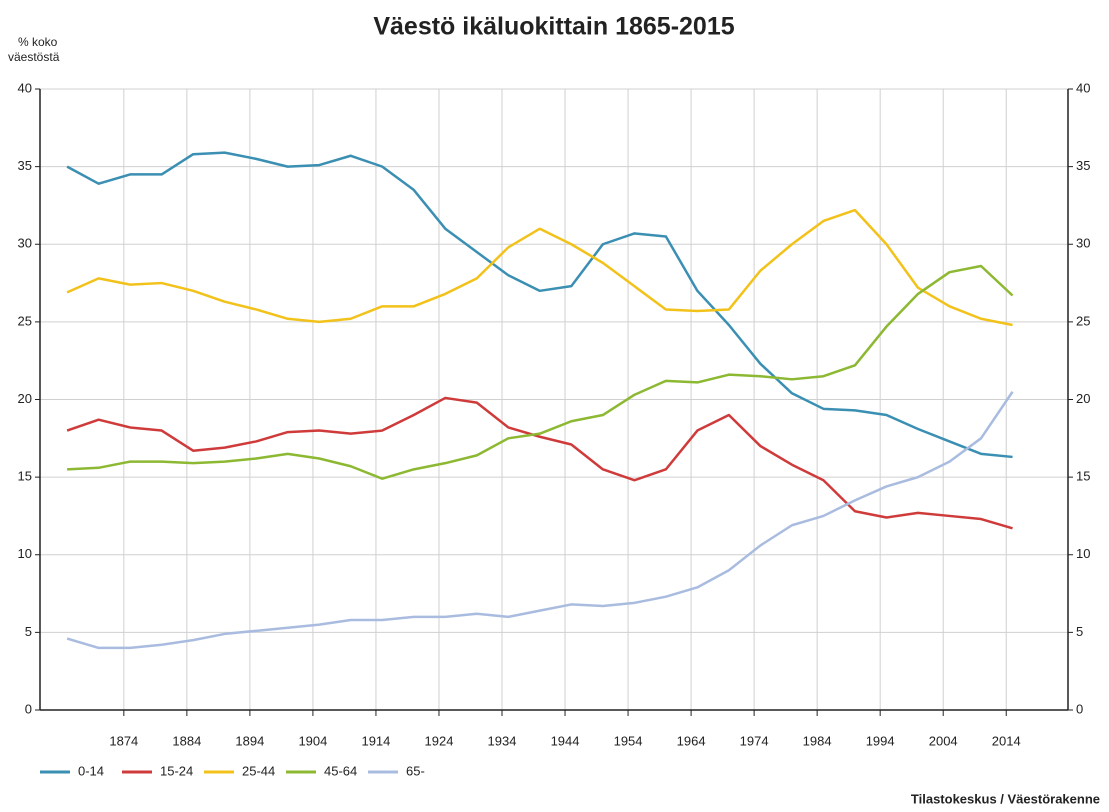 The image size is (1109, 812). I want to click on y-tick-label: 10, so click(25, 553).